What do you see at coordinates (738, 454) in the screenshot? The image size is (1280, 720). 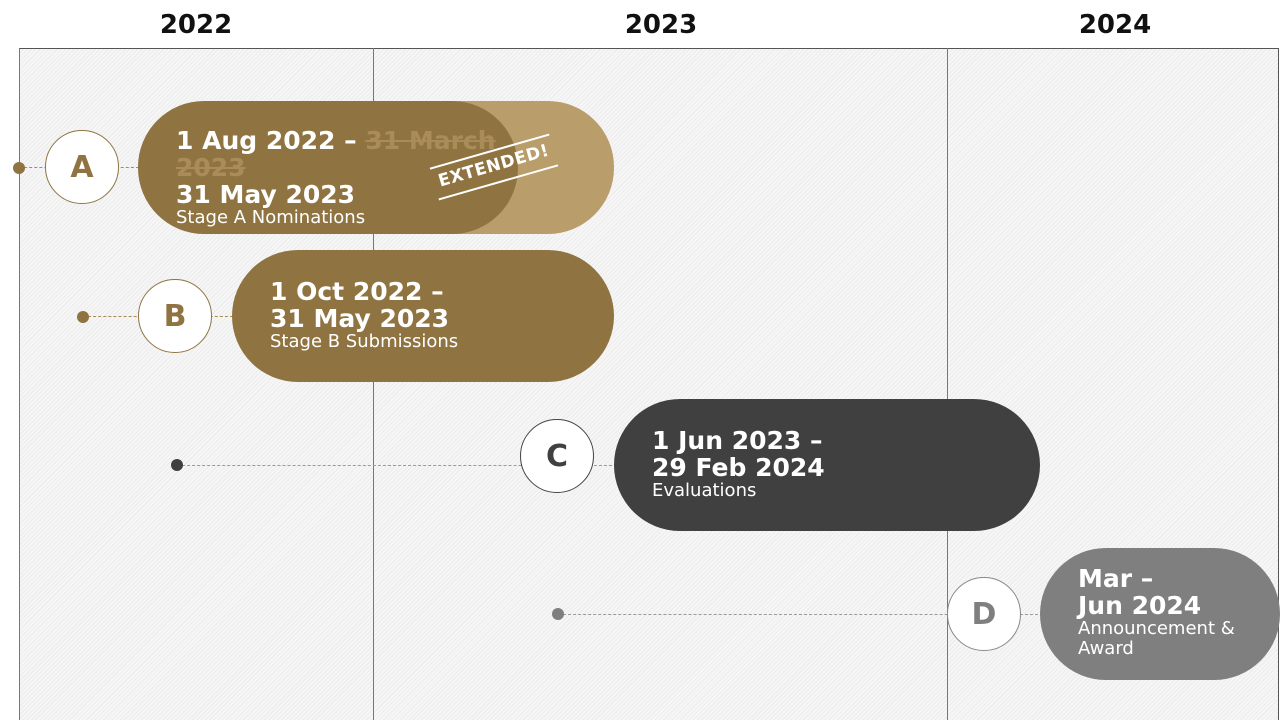 I see `stage-c-dates: 1 Jun 2023 – 29 Feb 2024` at bounding box center [738, 454].